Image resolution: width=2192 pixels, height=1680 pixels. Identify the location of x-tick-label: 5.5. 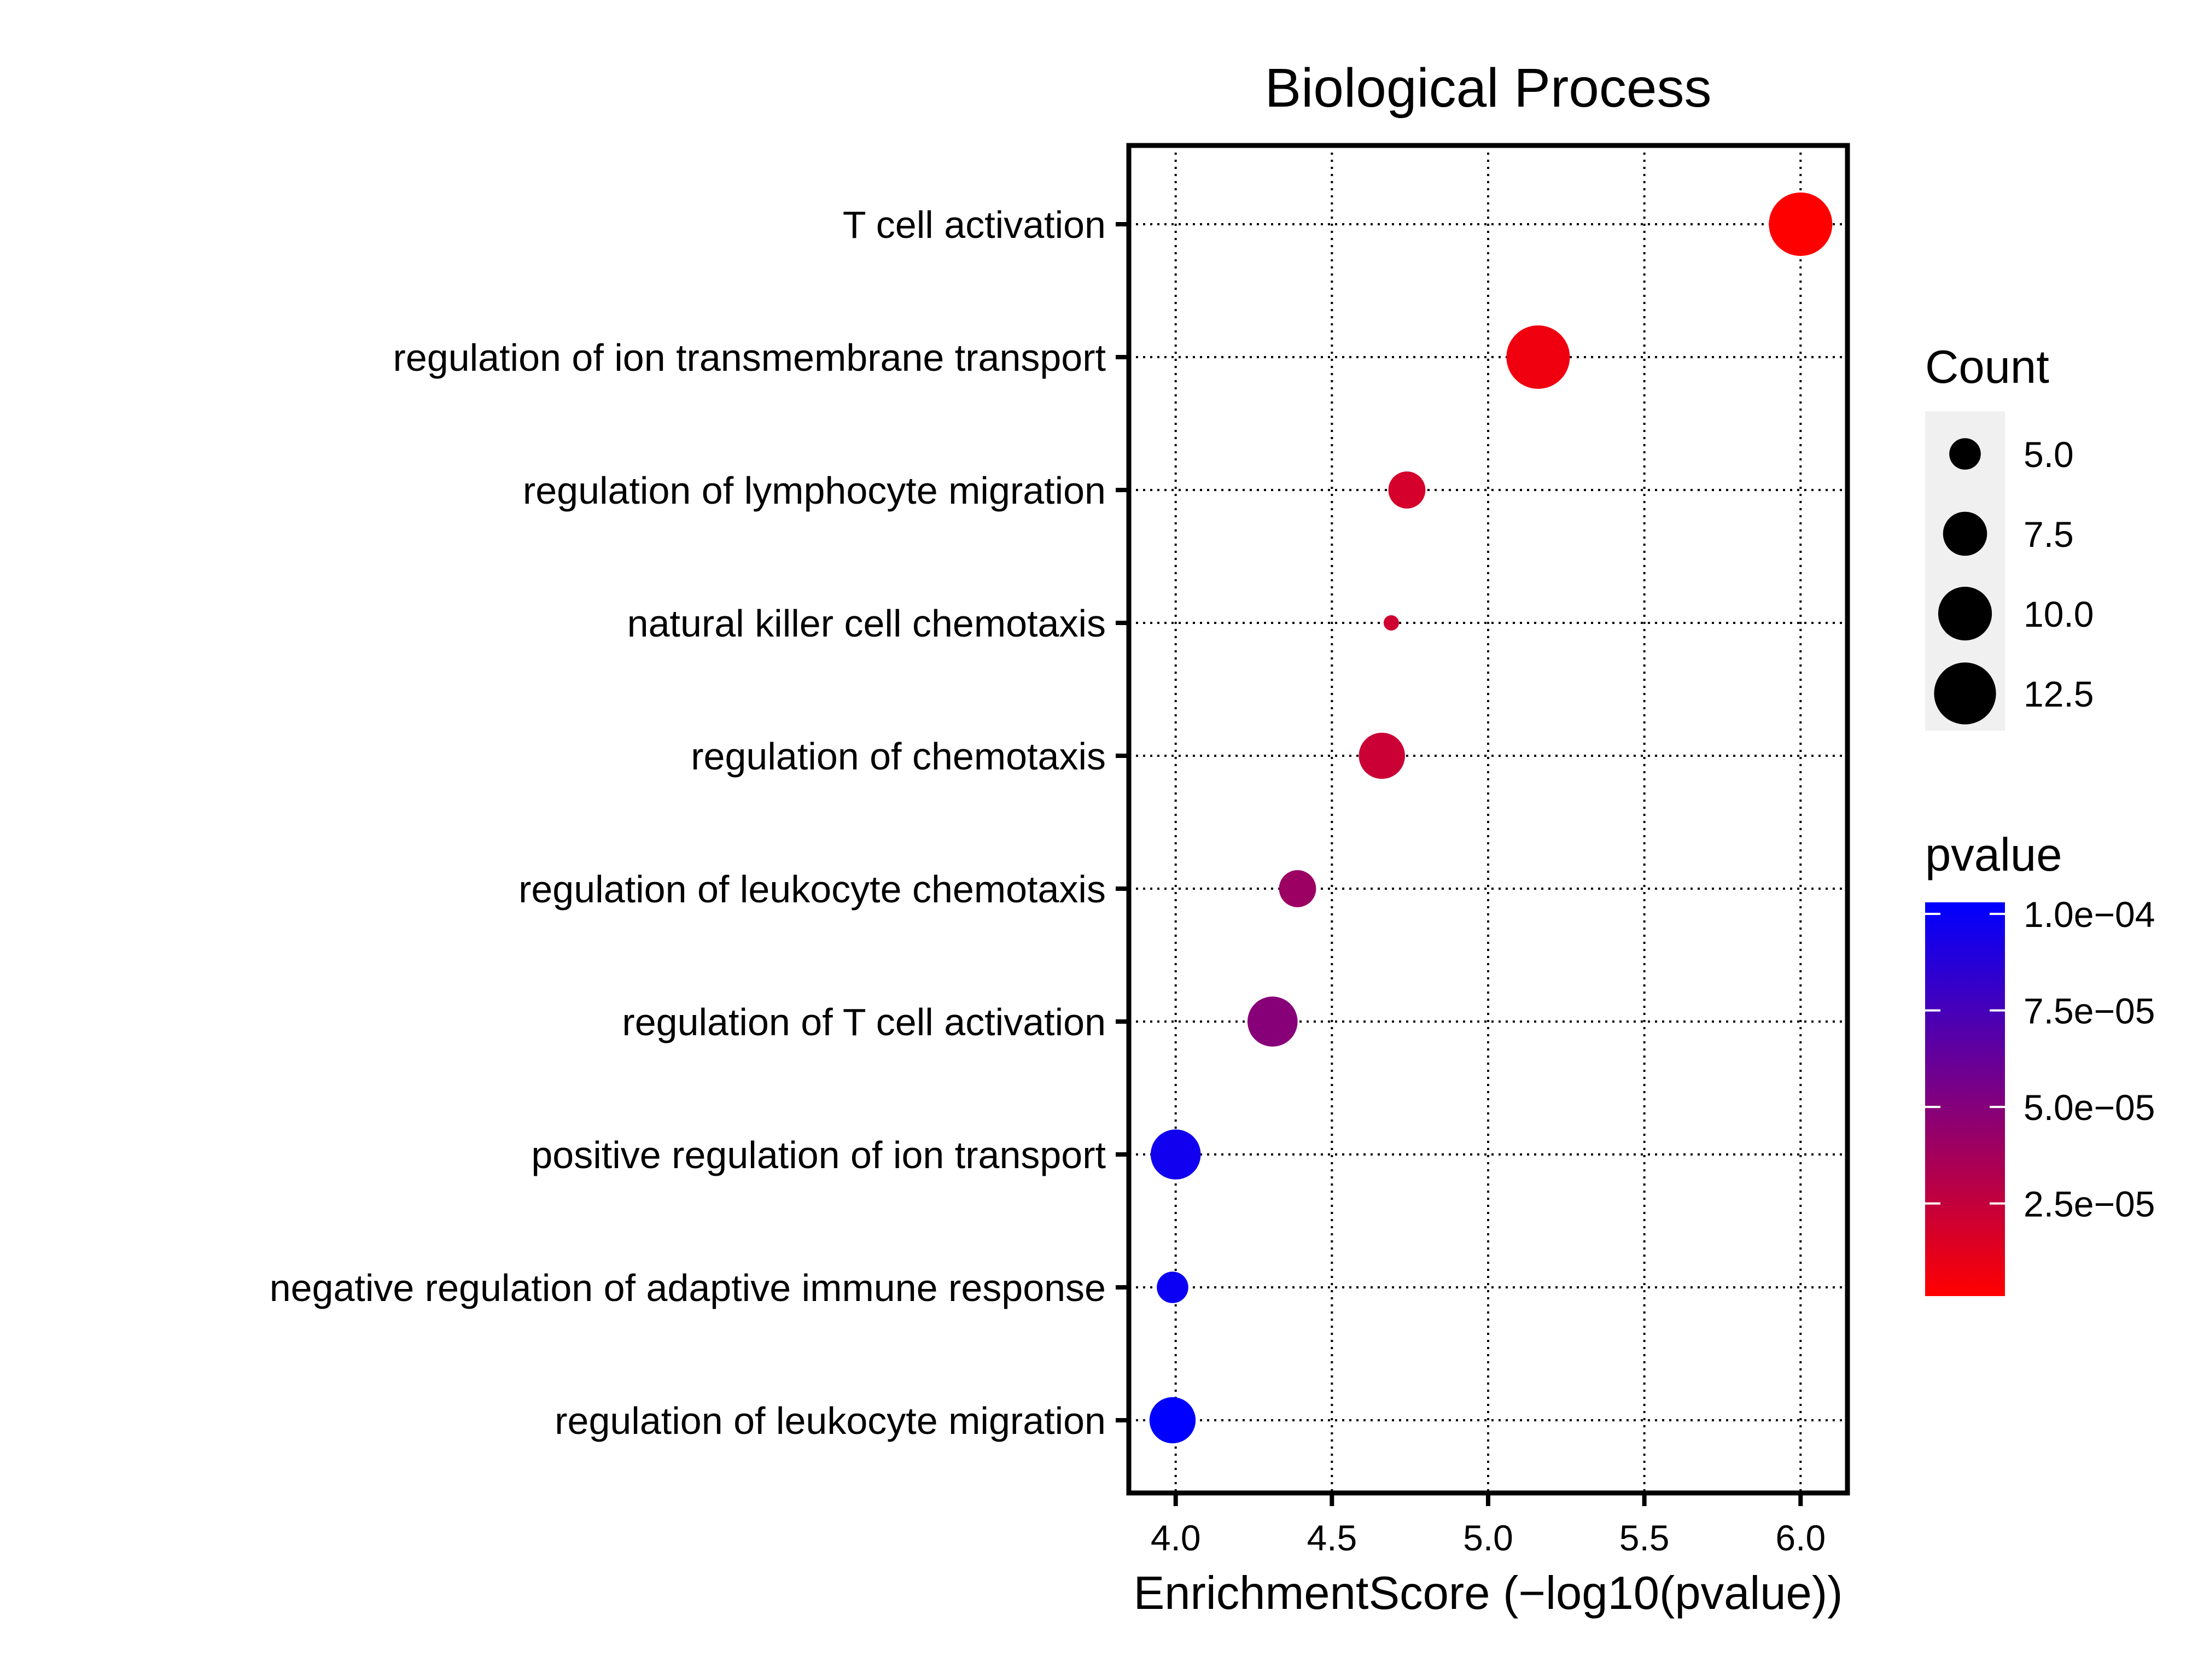
(1644, 1538).